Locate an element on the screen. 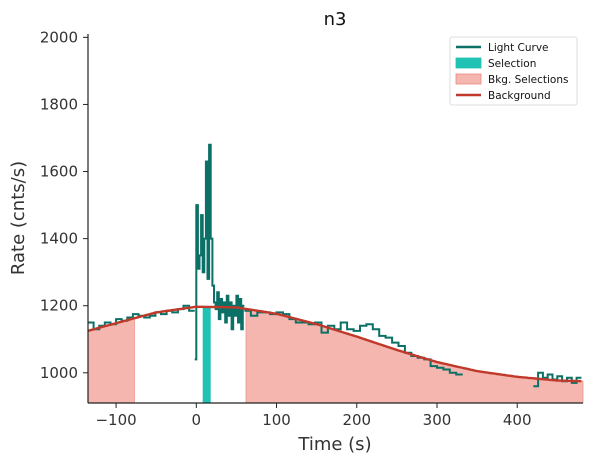  legend-label: Selection is located at coordinates (512, 64).